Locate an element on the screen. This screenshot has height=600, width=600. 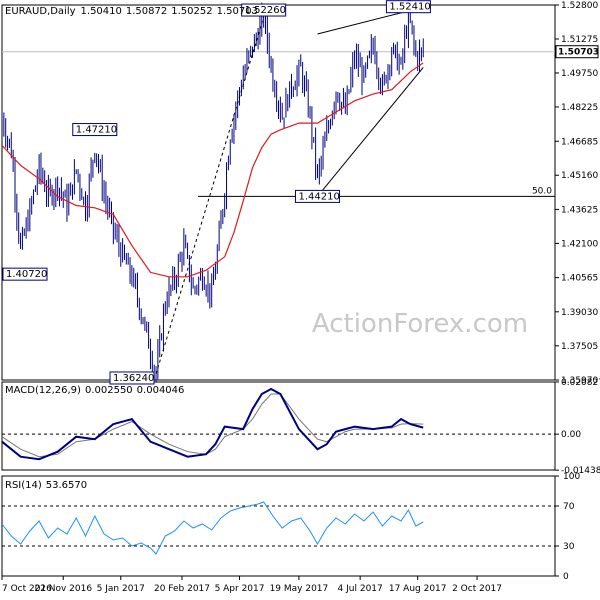
date-tick-label: 17 Aug 2017 is located at coordinates (418, 589).